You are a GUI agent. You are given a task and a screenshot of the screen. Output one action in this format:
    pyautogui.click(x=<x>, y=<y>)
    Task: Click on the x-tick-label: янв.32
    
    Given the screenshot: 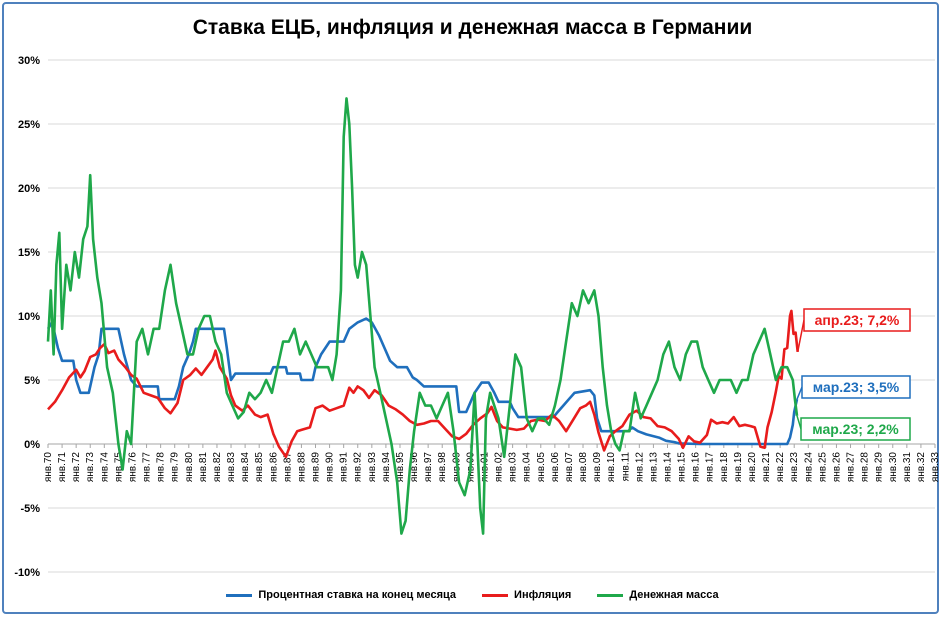 What is the action you would take?
    pyautogui.click(x=921, y=467)
    